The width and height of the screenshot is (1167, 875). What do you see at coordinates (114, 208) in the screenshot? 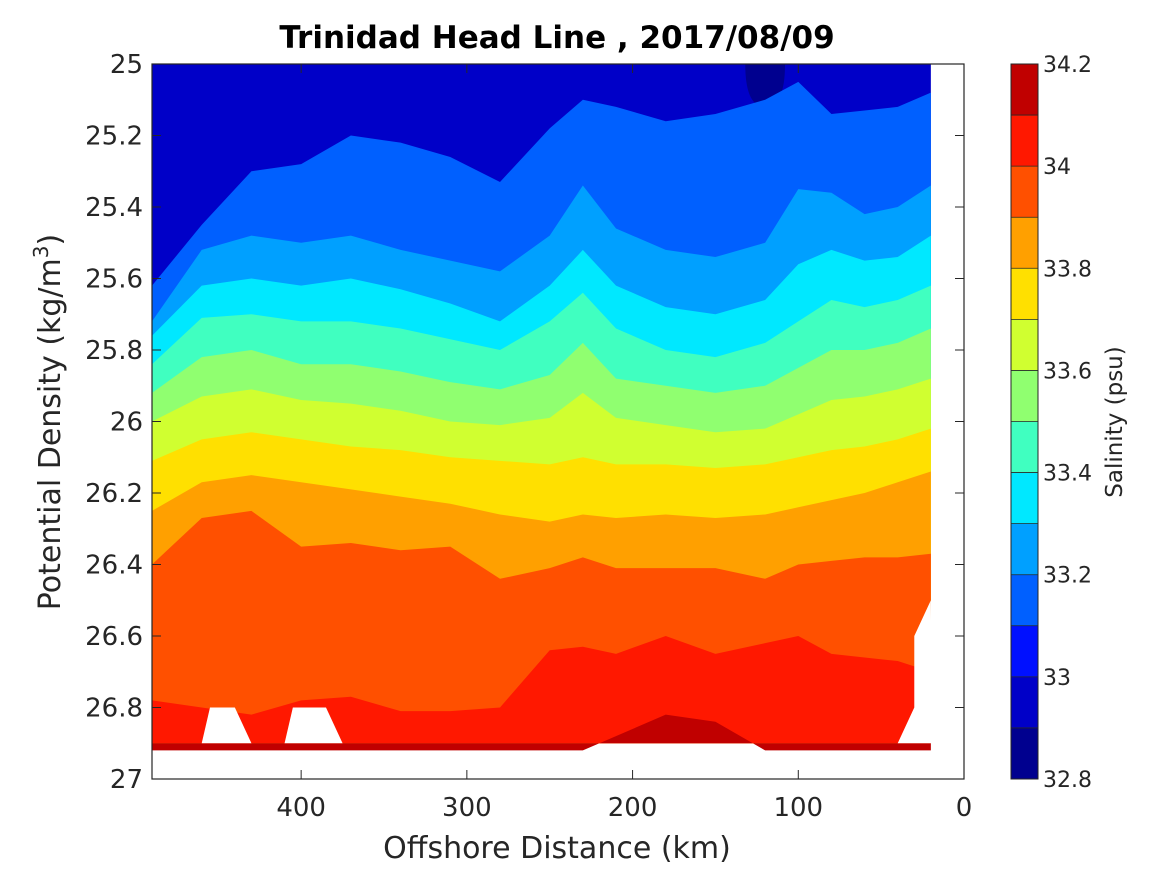
I see `y-tick-label: 25.4` at bounding box center [114, 208].